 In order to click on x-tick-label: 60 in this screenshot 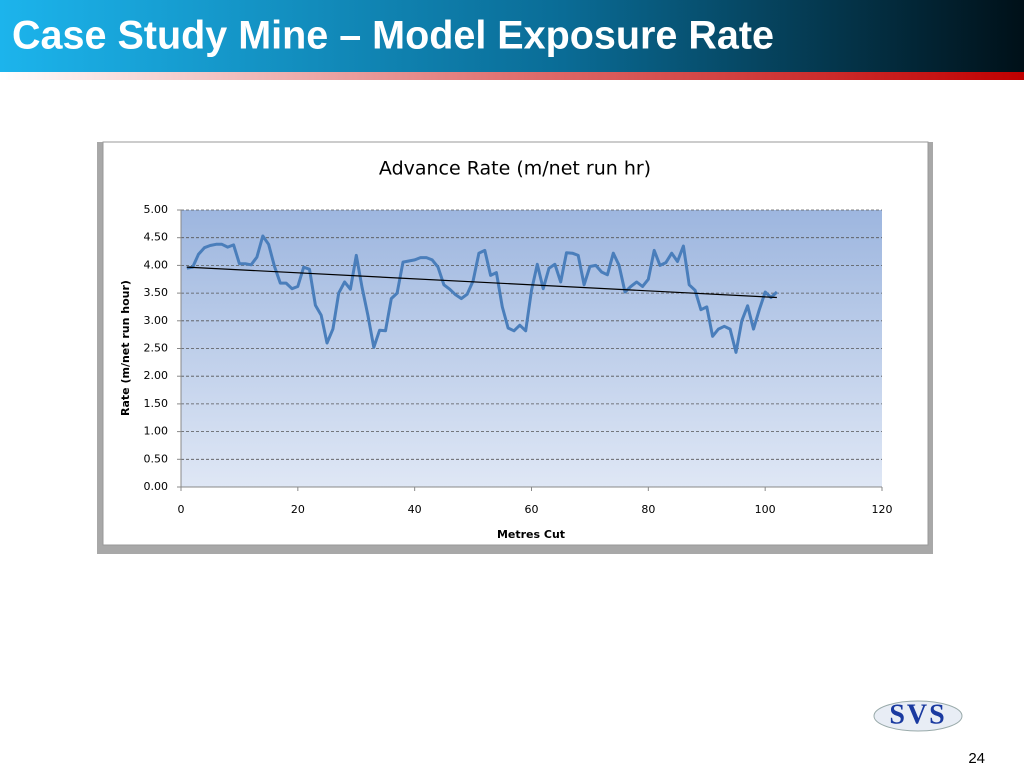, I will do `click(532, 509)`.